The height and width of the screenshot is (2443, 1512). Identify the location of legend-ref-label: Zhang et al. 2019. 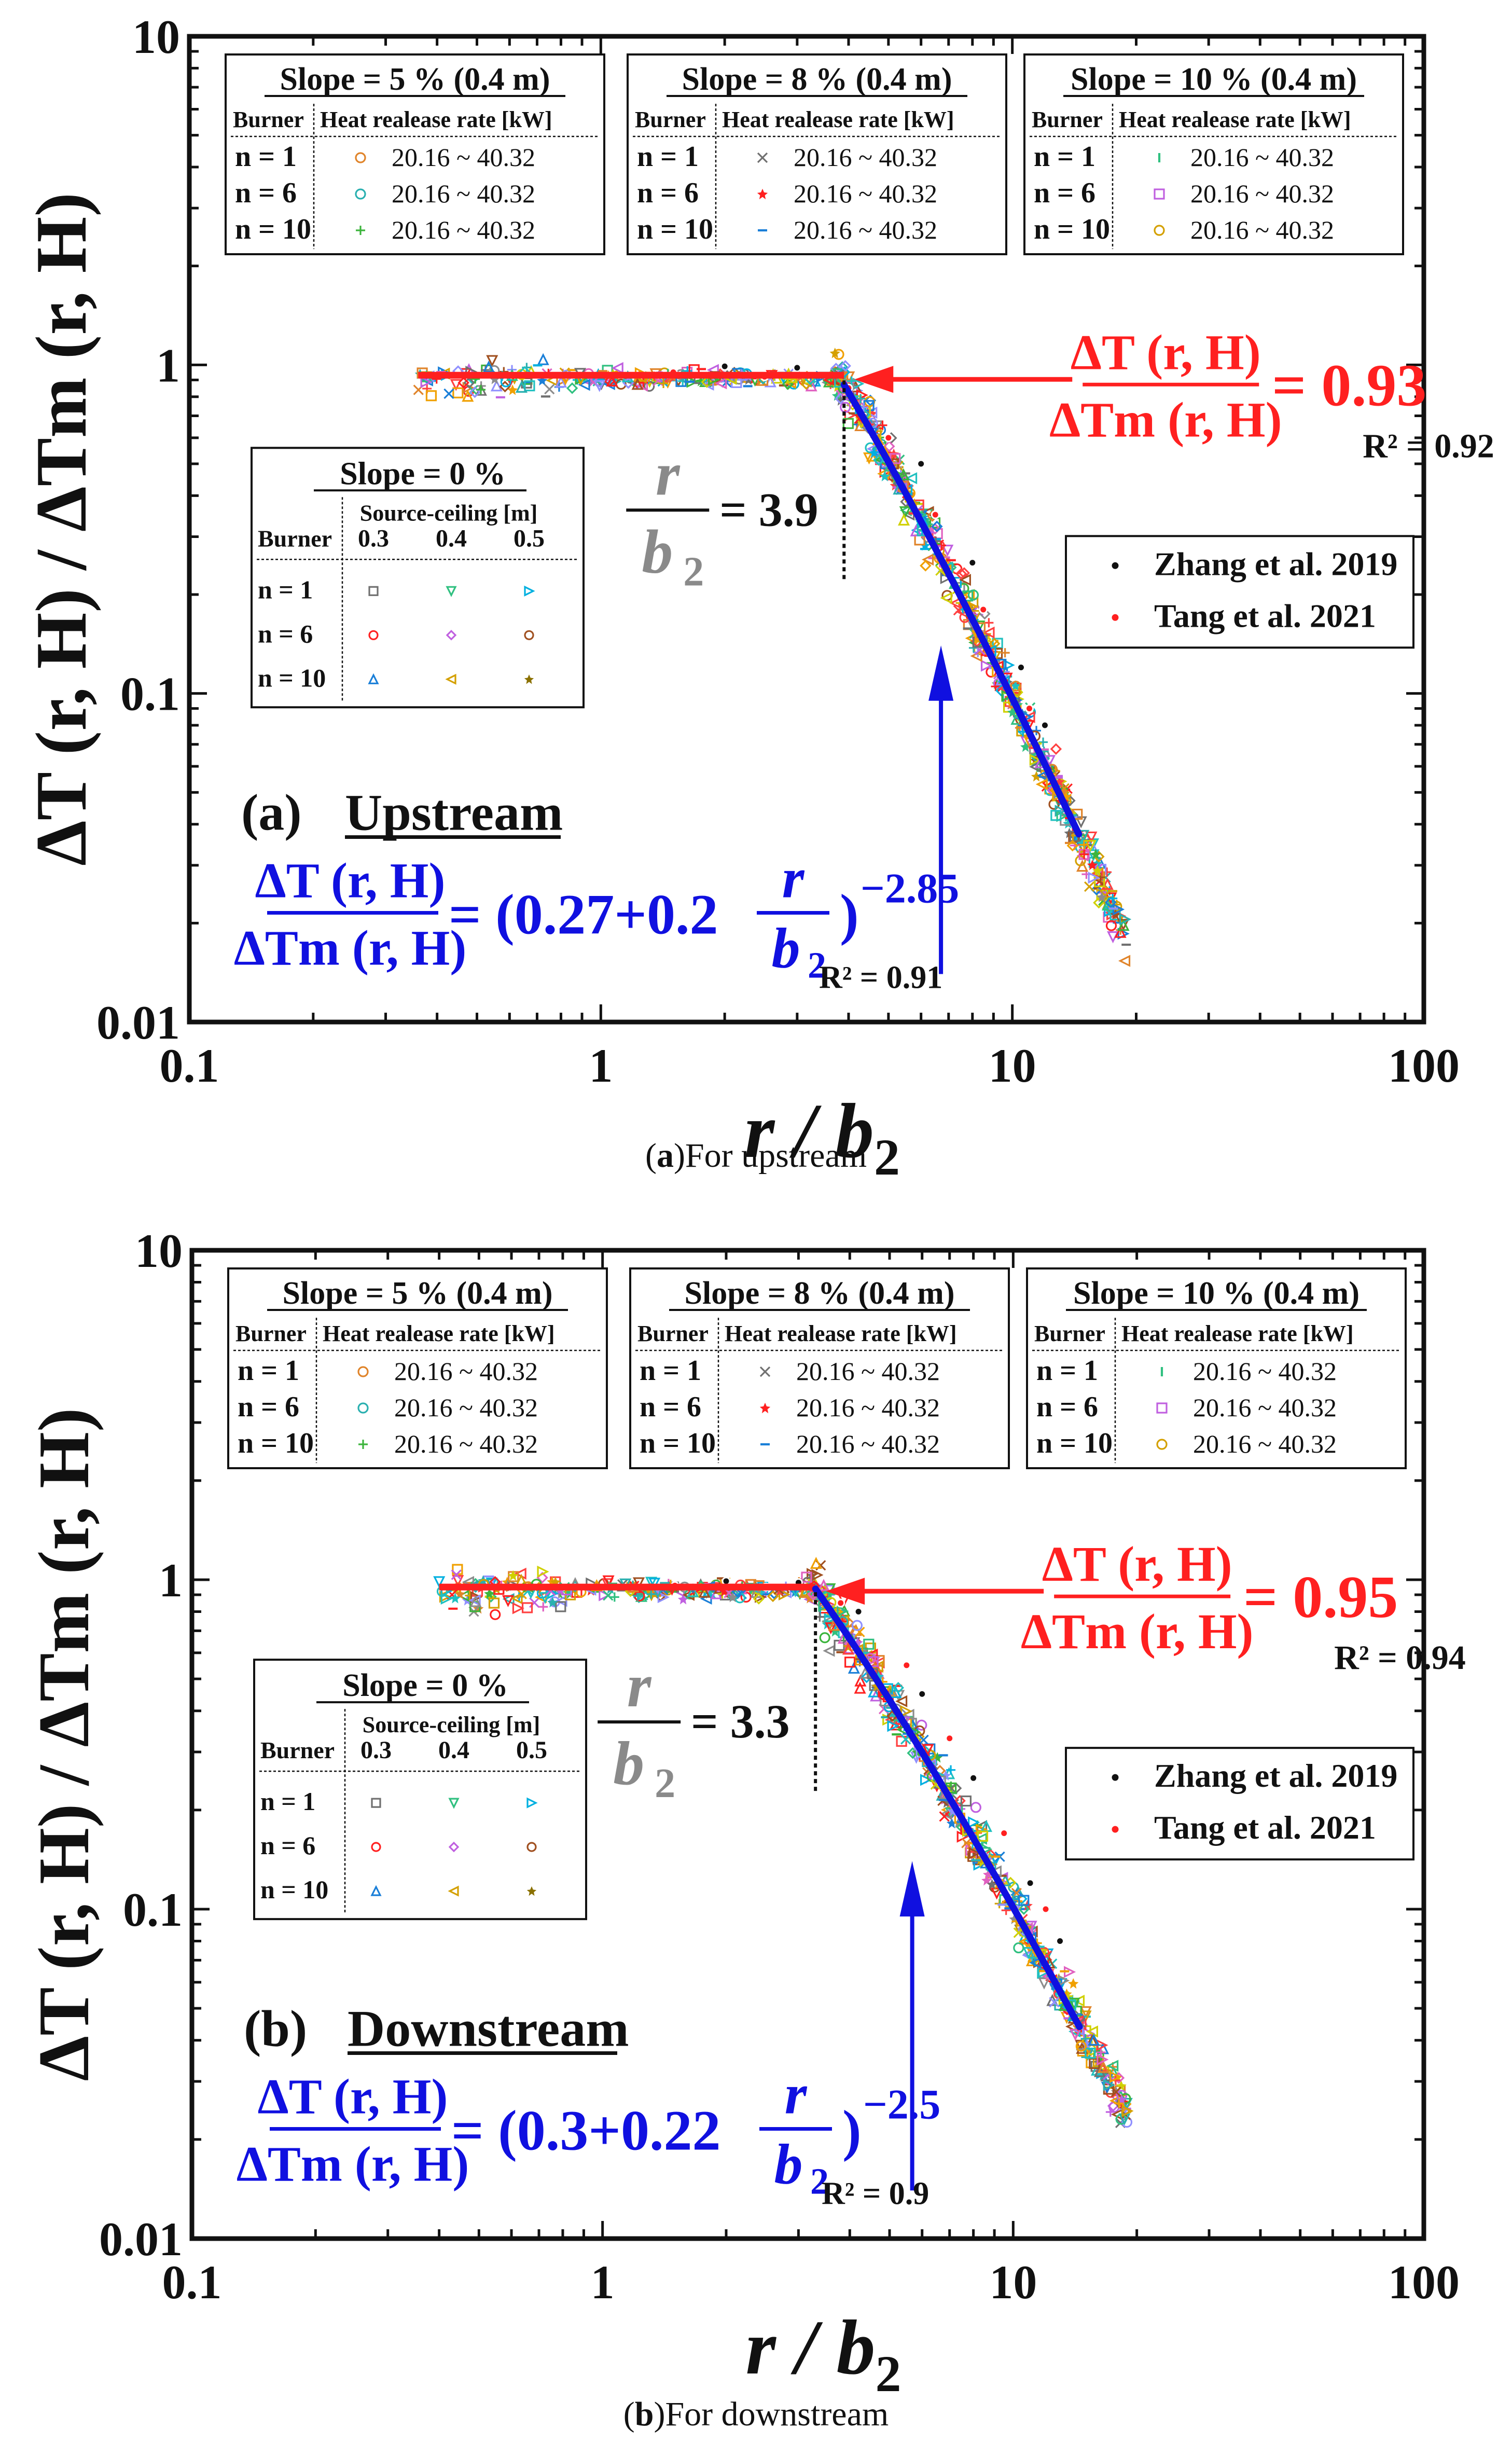
(1276, 563).